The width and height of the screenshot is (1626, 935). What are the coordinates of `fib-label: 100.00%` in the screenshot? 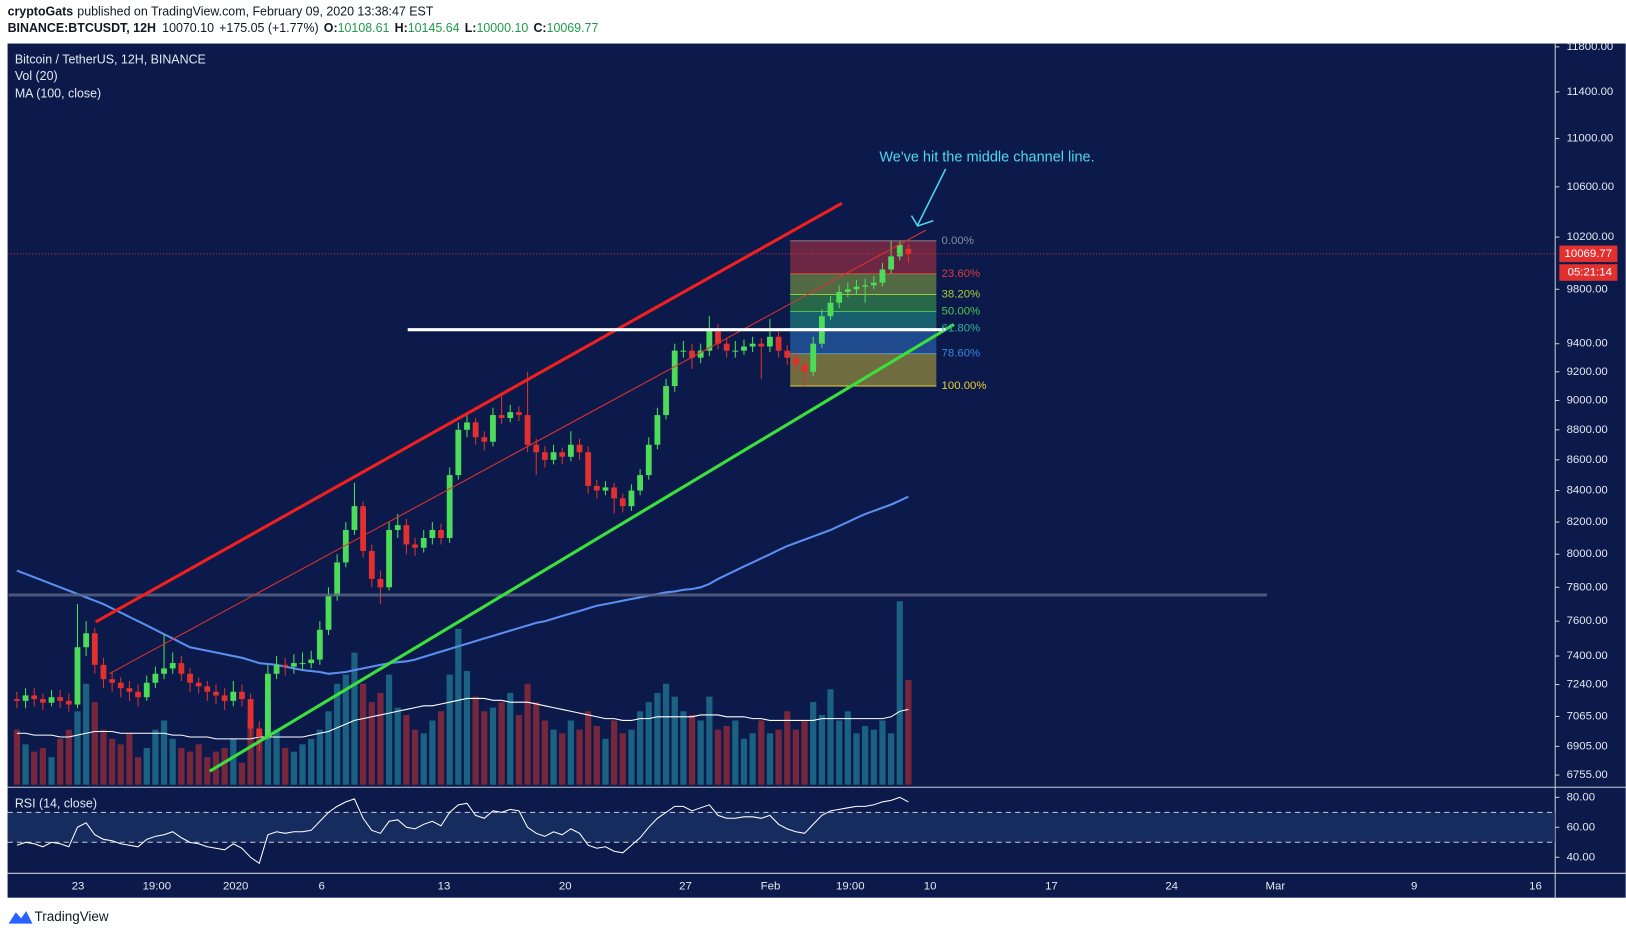 It's located at (964, 386).